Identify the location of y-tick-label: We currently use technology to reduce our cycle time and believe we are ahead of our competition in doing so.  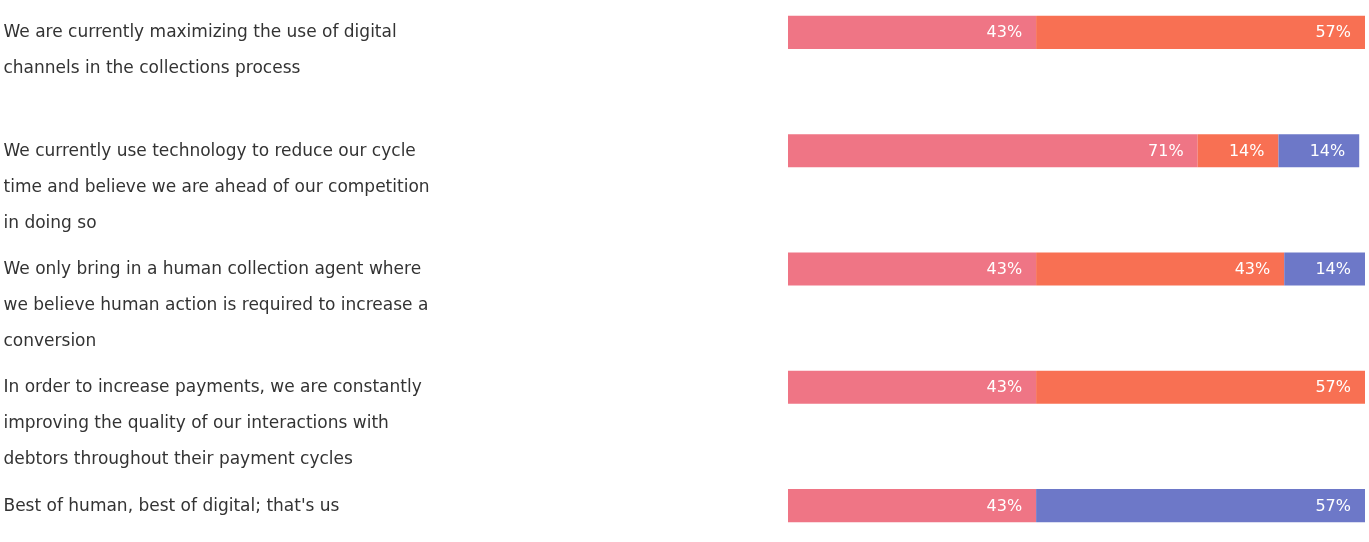
(216, 185).